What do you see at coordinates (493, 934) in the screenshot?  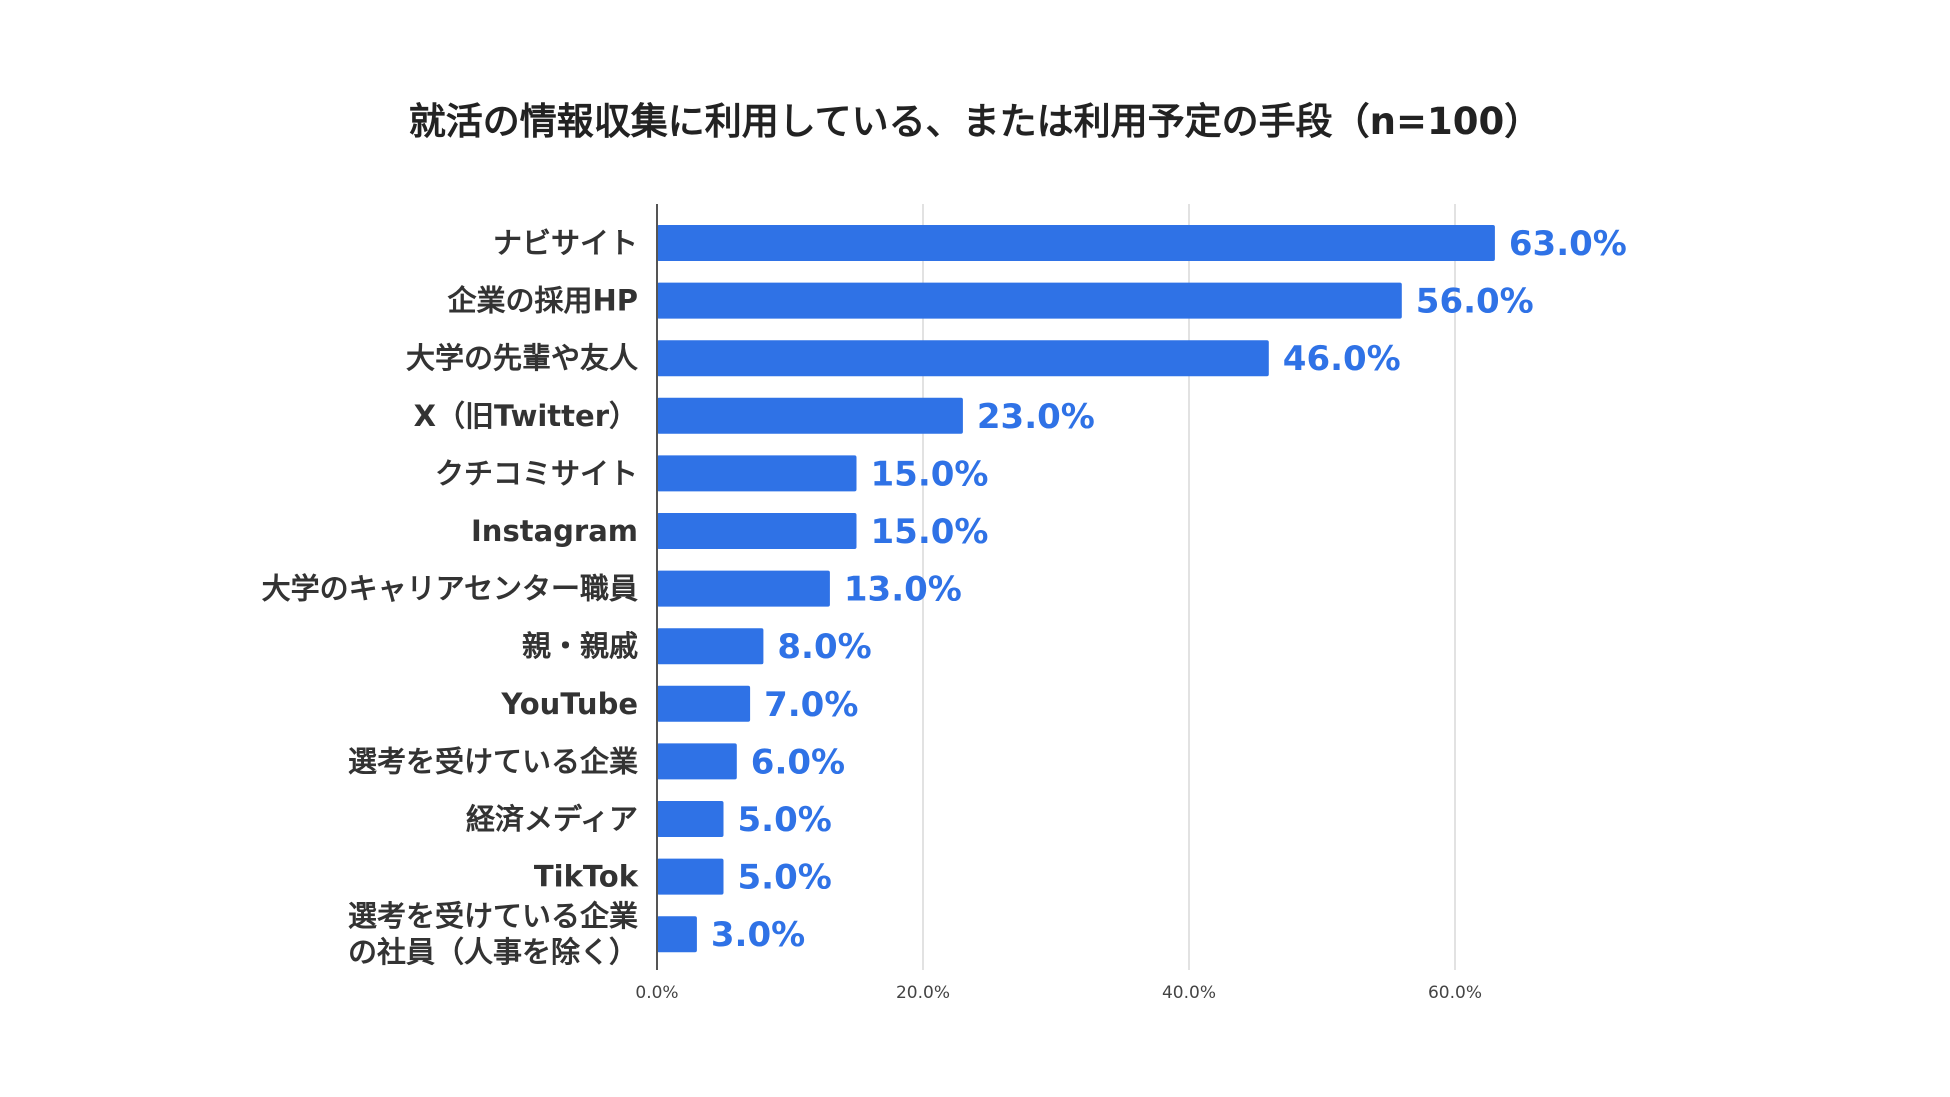 I see `category-label: 選考を受けている企業の社員（人事を除く）` at bounding box center [493, 934].